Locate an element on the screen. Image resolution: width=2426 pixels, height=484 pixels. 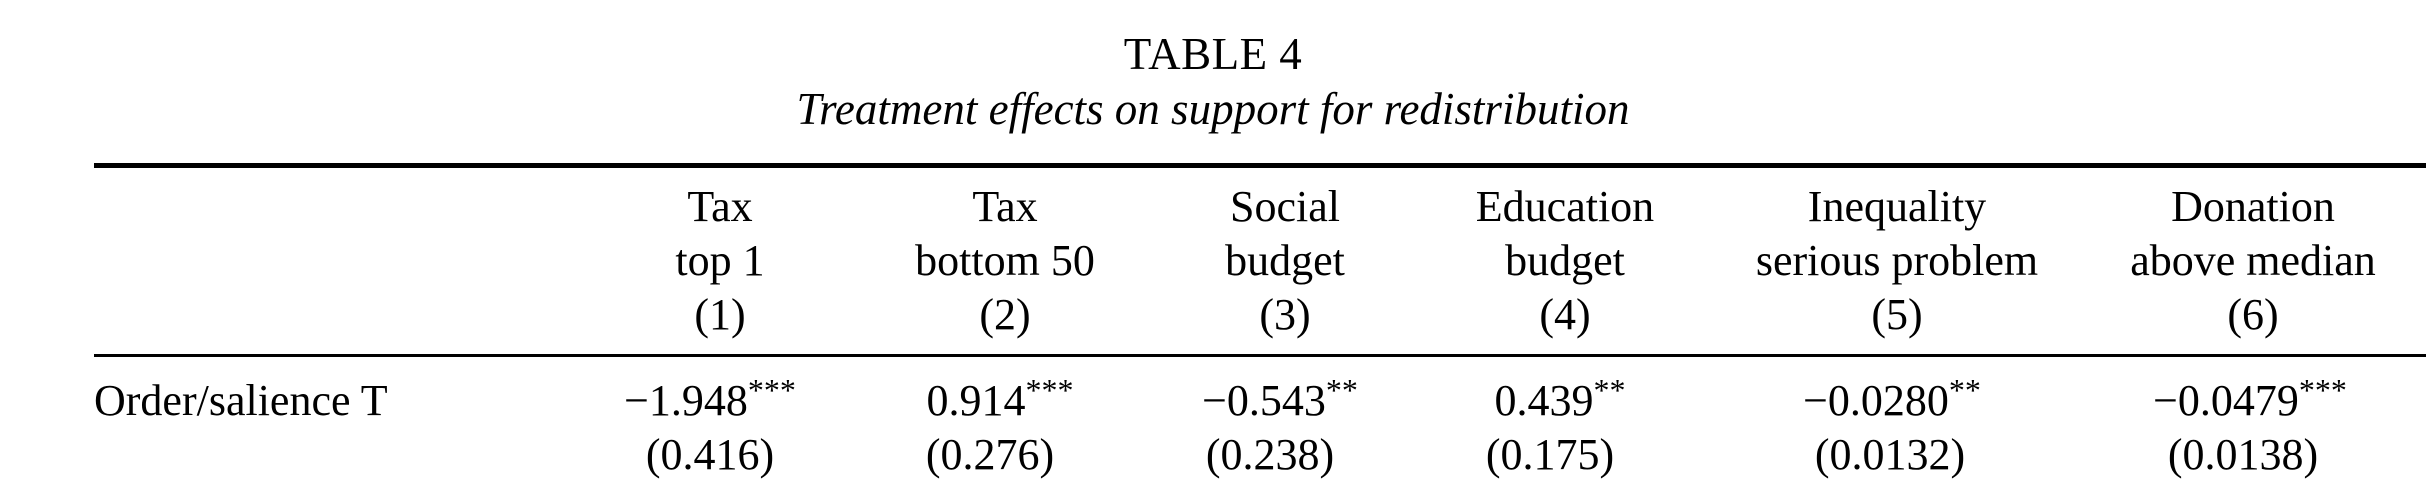
column-header-6-number: (6) is located at coordinates (2253, 314).